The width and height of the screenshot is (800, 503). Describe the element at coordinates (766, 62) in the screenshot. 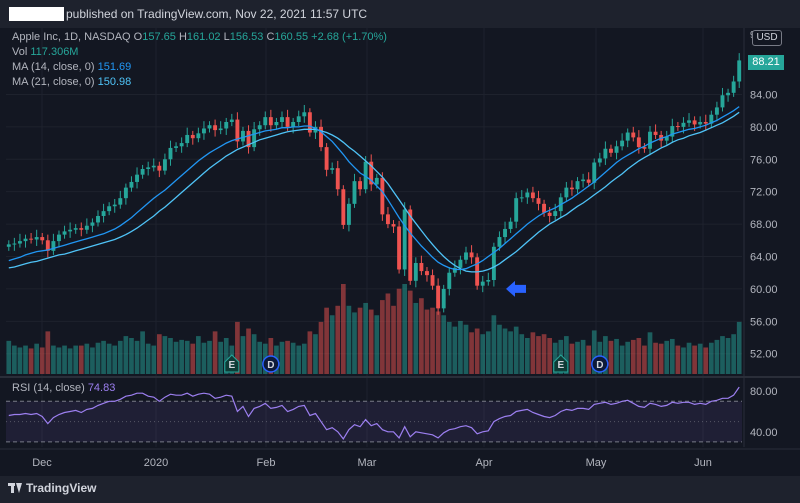

I see `last-price-label: 88.21` at that location.